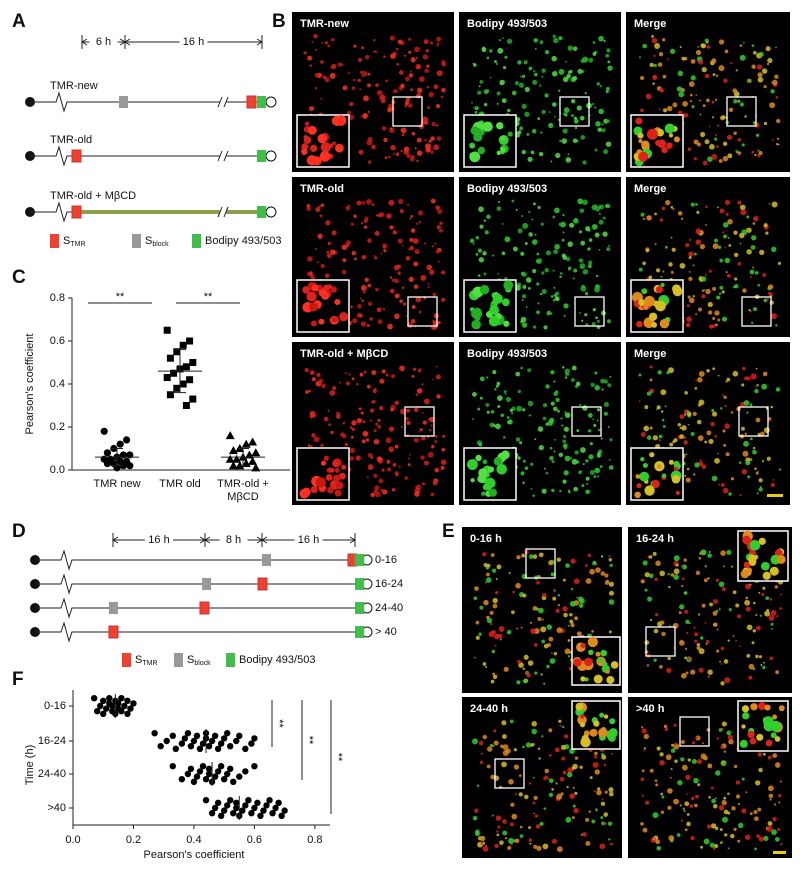 The width and height of the screenshot is (800, 875). Describe the element at coordinates (243, 490) in the screenshot. I see `x-tick-label-box: TMR-old + MβCD` at that location.